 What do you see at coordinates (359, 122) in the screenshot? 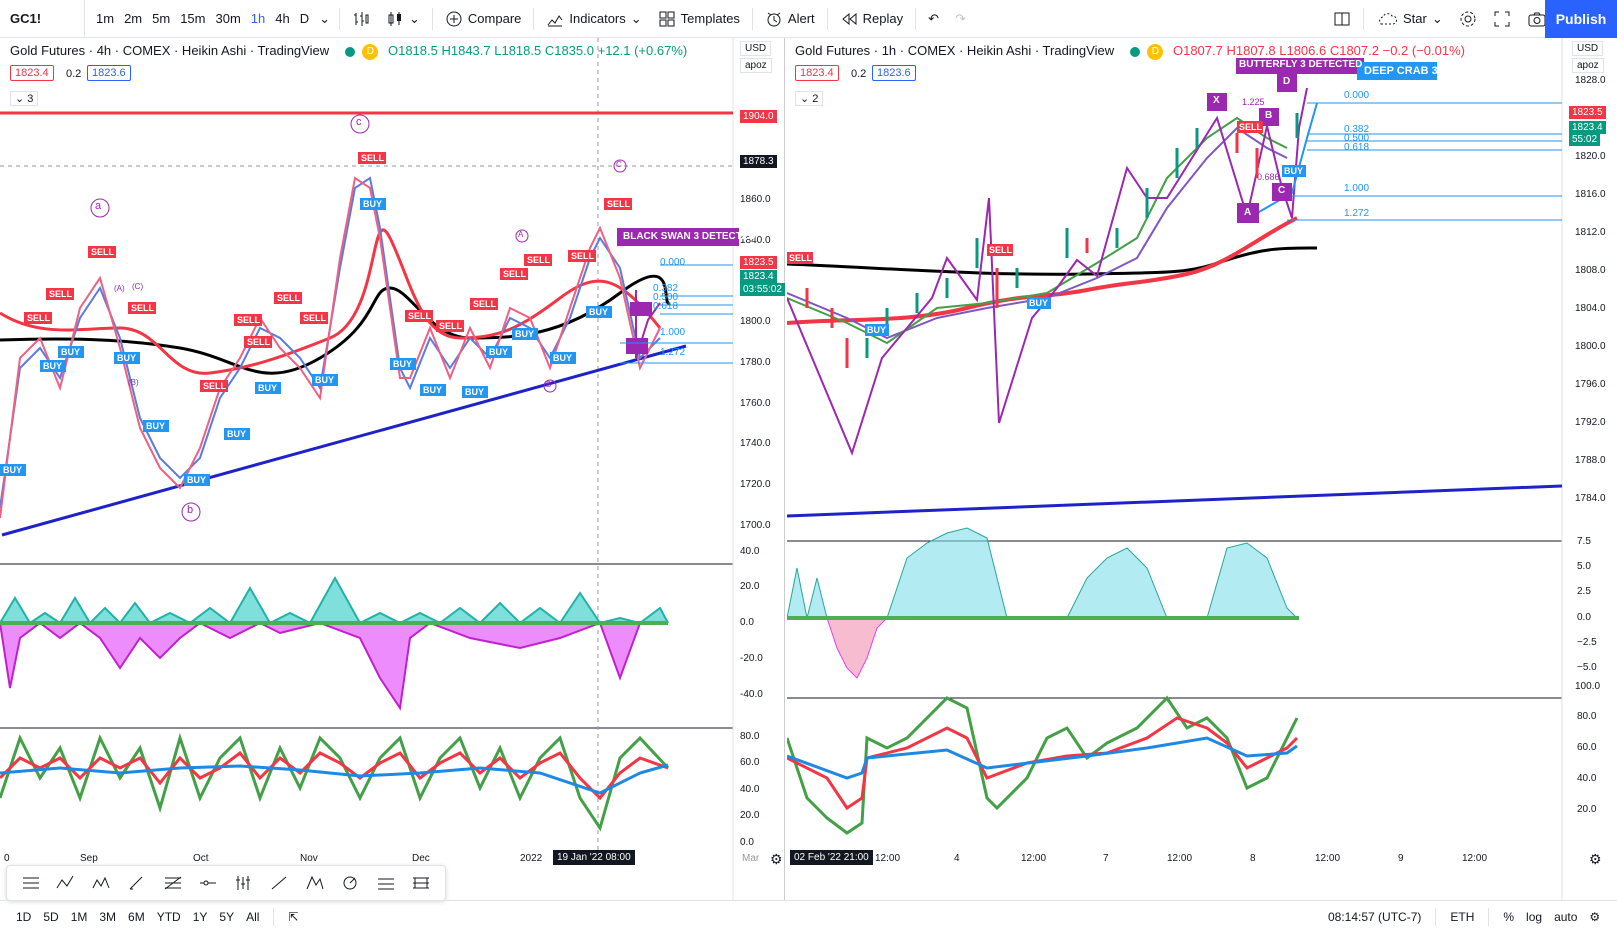
I see `wave-label: c` at bounding box center [359, 122].